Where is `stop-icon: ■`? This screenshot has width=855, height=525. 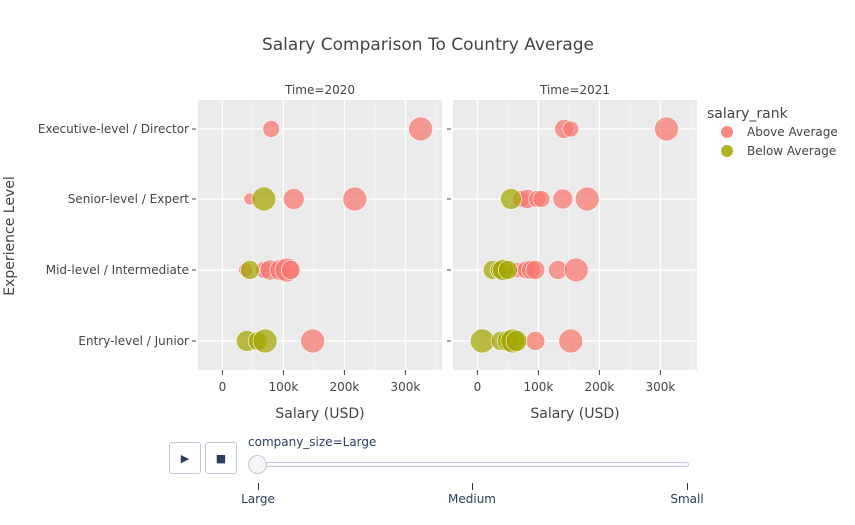 stop-icon: ■ is located at coordinates (221, 458).